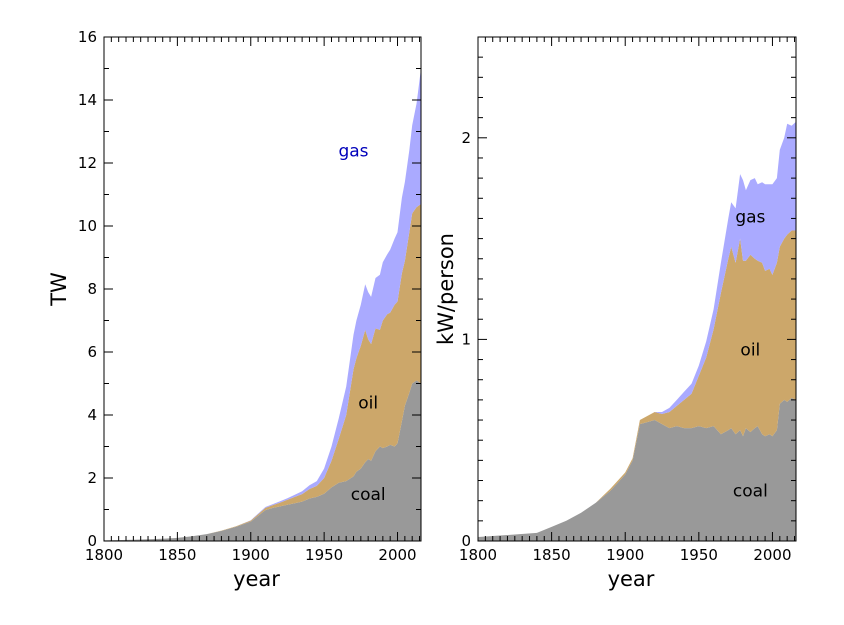 The height and width of the screenshot is (625, 844). Describe the element at coordinates (87, 226) in the screenshot. I see `y-tick-label: 10` at that location.